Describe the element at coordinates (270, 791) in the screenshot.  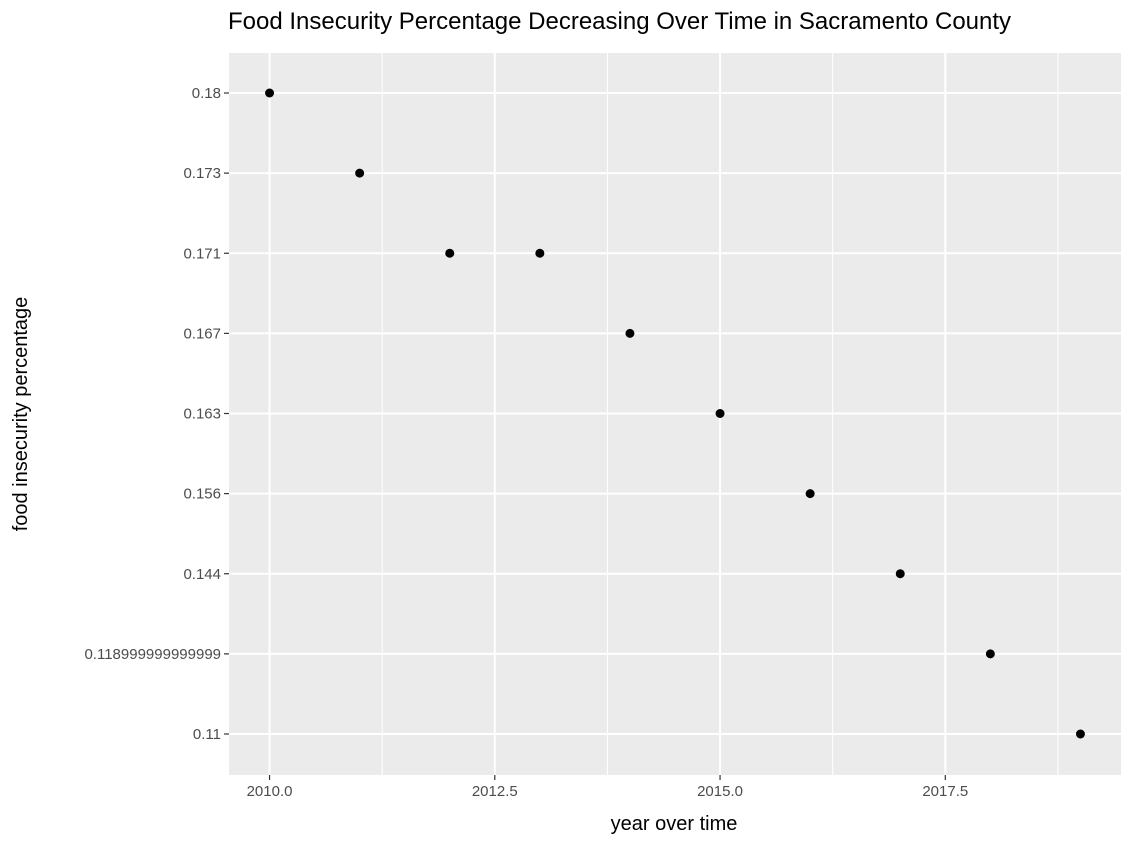
I see `x-tick-label: 2010.0` at that location.